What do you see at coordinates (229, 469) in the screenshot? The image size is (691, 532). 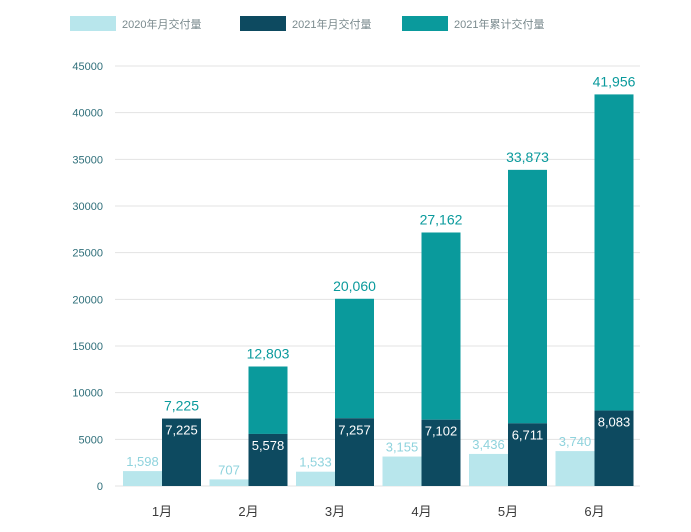 I see `label-2020-monthly: 707` at bounding box center [229, 469].